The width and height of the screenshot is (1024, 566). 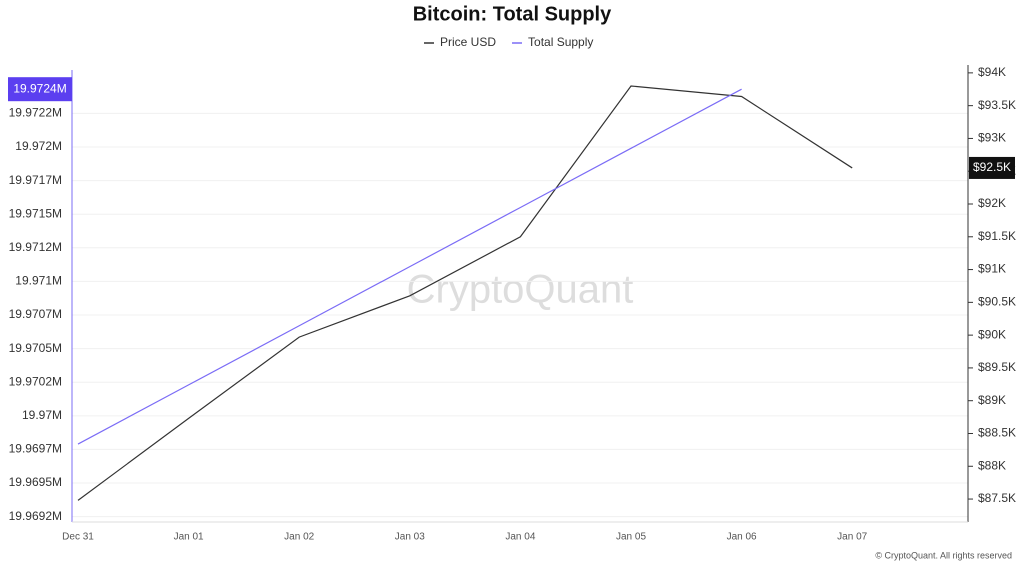 I want to click on x-tick-label: Jan 01, so click(x=189, y=537).